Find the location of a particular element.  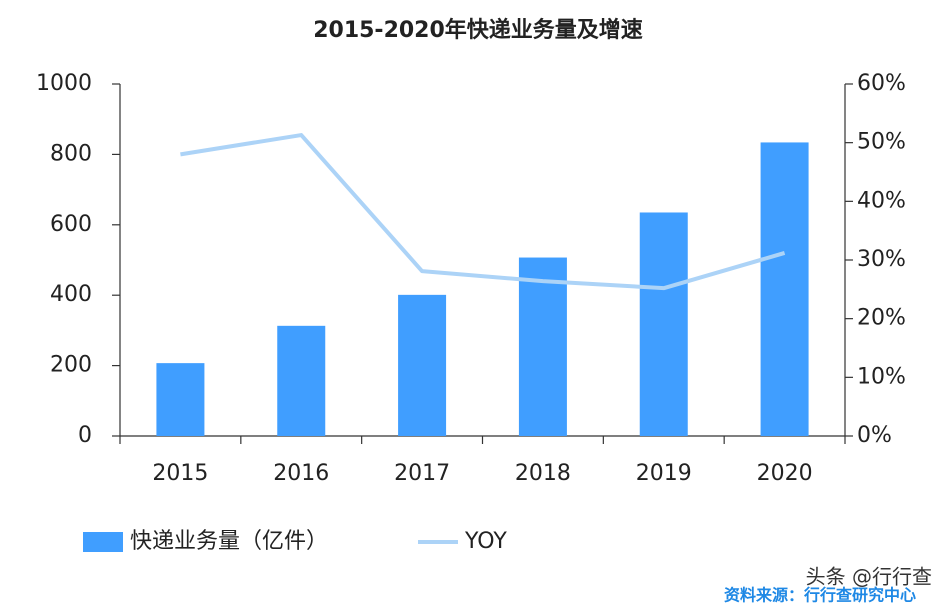

y-tick-label: 800 is located at coordinates (71, 153).